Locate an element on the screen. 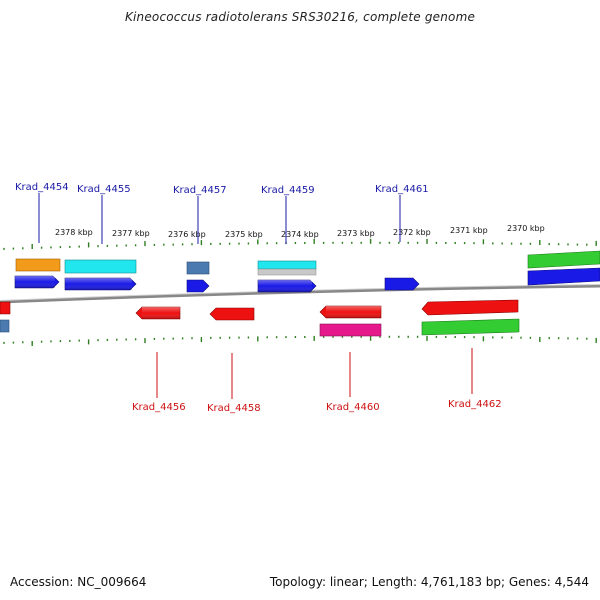 The width and height of the screenshot is (600, 600). gene-label-krad-4462: Krad_4462 is located at coordinates (475, 404).